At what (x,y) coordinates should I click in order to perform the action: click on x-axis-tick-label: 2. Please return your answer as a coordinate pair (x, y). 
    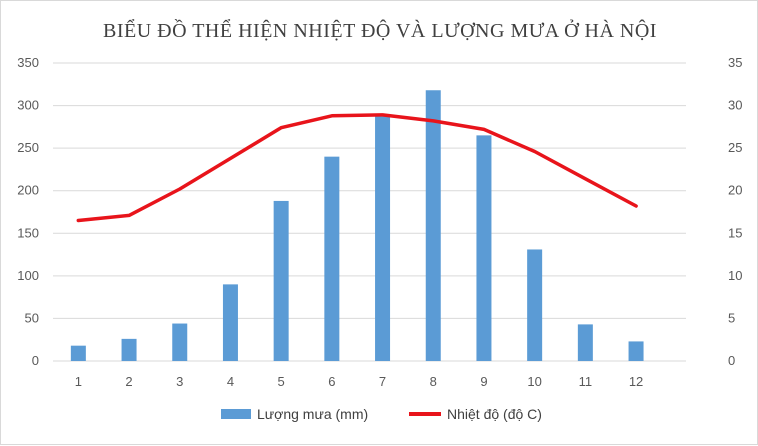
    Looking at the image, I should click on (128, 381).